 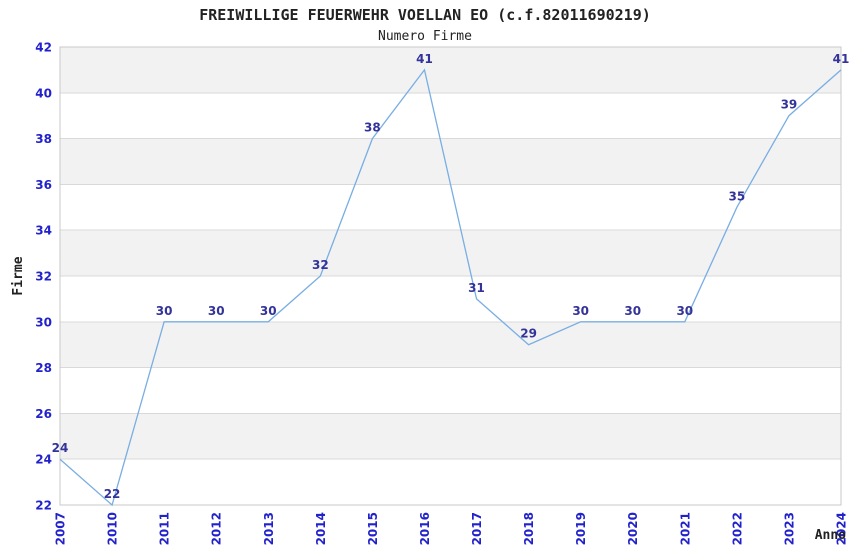 I want to click on chart-subtitle: Numero Firme, so click(x=425, y=36).